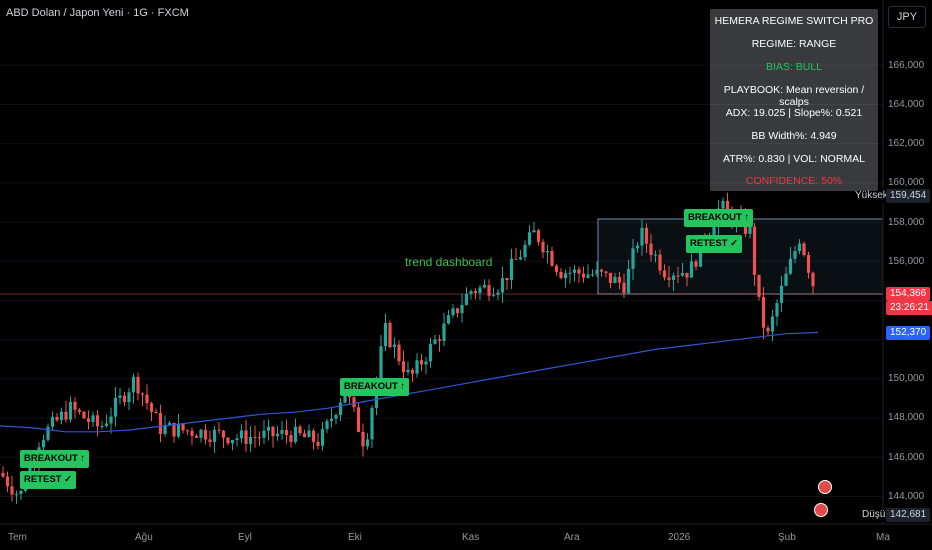  I want to click on symbol-title: ABD Dolan / Japon Yeni · 1G · FXCM, so click(97, 13).